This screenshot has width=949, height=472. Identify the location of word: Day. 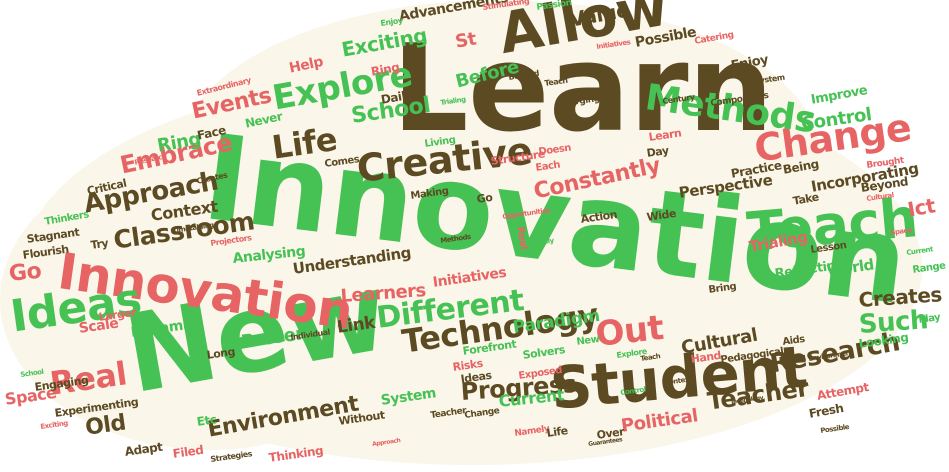
(657, 151).